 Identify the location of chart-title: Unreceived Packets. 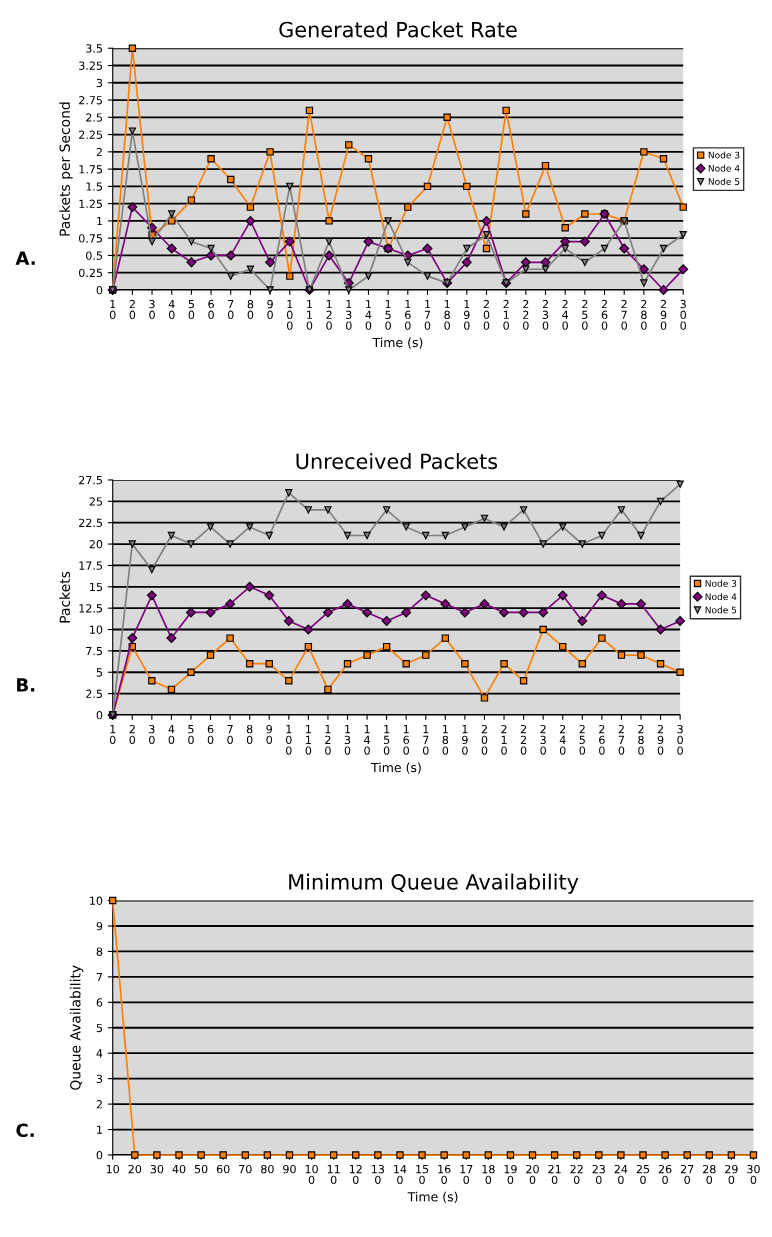
(397, 461).